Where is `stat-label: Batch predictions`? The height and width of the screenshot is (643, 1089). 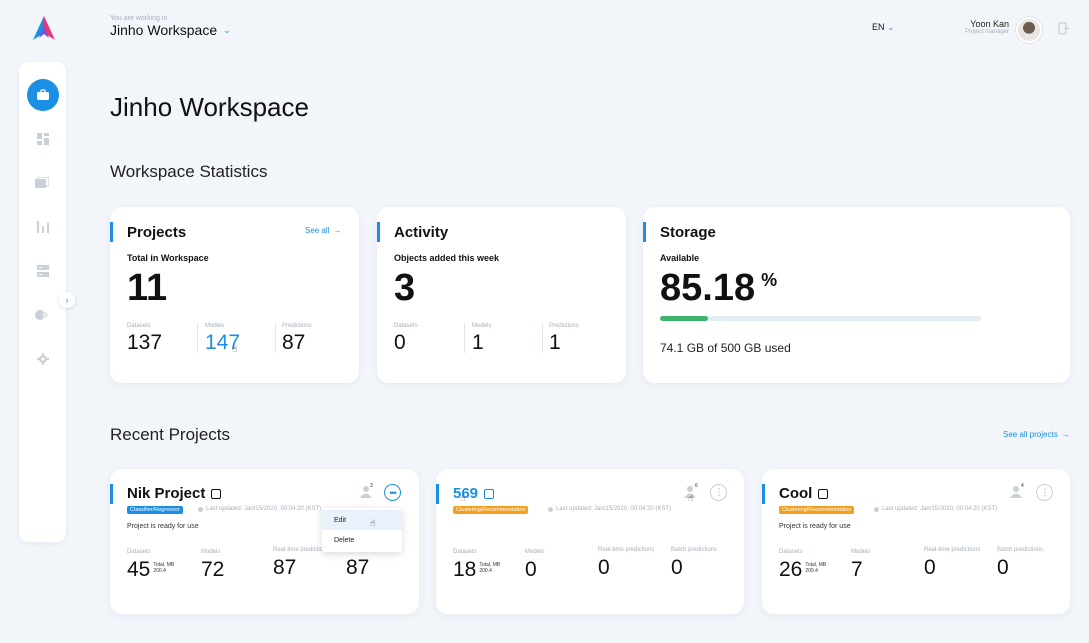 stat-label: Batch predictions is located at coordinates (694, 550).